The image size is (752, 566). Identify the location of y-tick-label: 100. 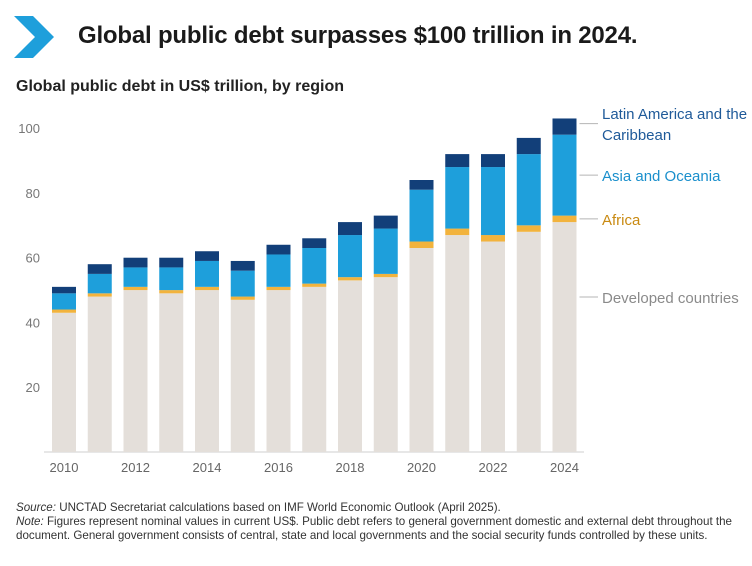
(29, 128).